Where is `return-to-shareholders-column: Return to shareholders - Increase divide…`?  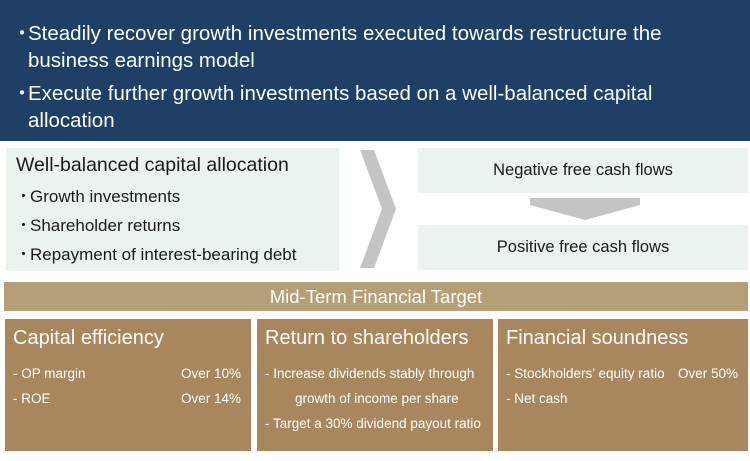 return-to-shareholders-column: Return to shareholders - Increase divide… is located at coordinates (375, 385).